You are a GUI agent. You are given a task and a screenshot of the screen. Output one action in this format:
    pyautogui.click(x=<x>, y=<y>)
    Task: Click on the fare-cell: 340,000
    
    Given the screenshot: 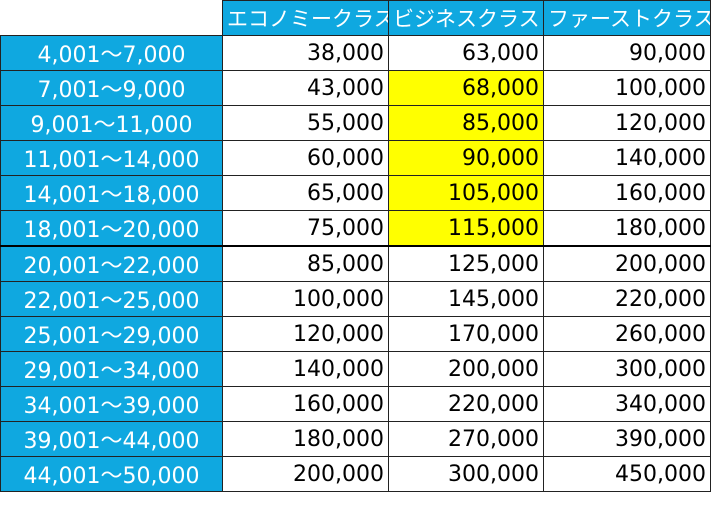 What is the action you would take?
    pyautogui.click(x=627, y=404)
    